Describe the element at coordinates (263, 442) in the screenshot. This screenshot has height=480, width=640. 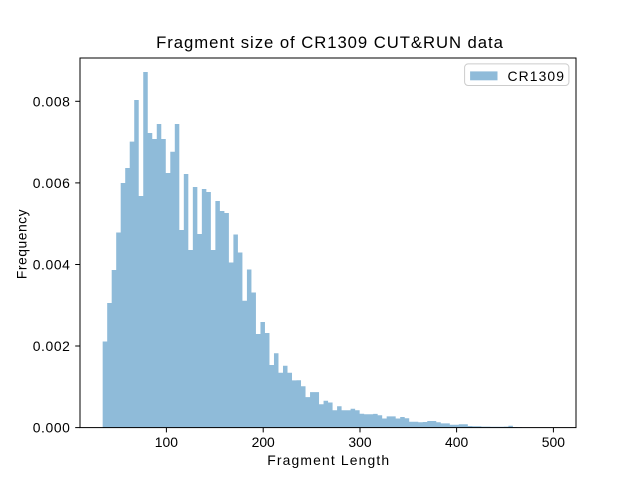
I see `svg-text: 200` at that location.